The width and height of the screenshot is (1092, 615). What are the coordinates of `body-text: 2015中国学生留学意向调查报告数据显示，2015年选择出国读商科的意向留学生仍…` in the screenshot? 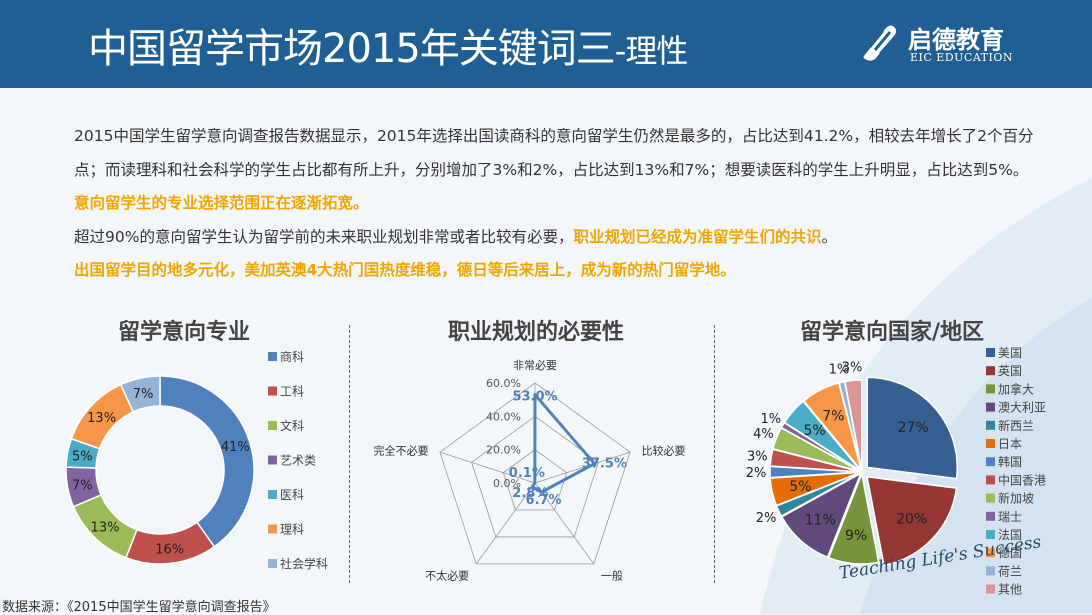 It's located at (554, 153).